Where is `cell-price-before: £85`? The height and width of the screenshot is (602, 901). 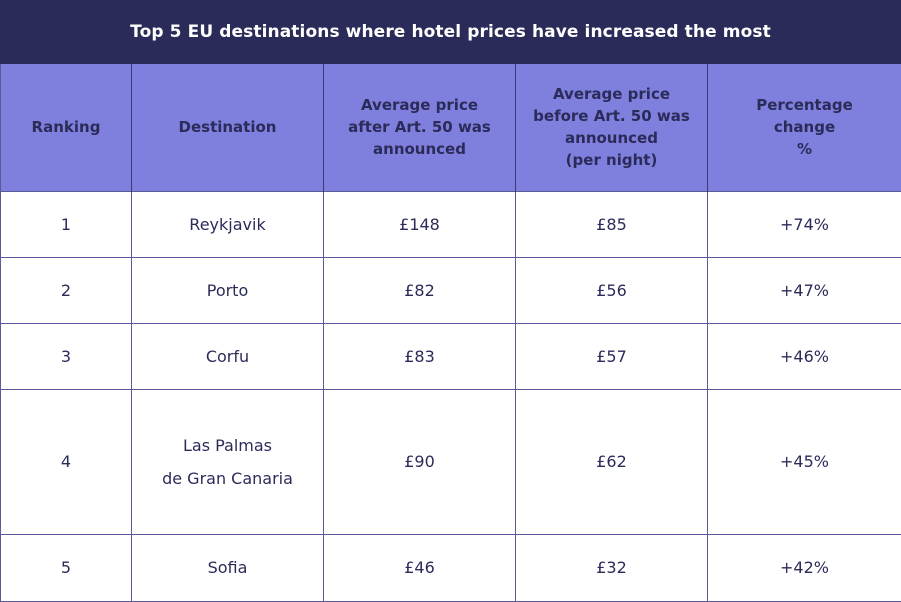 cell-price-before: £85 is located at coordinates (612, 224).